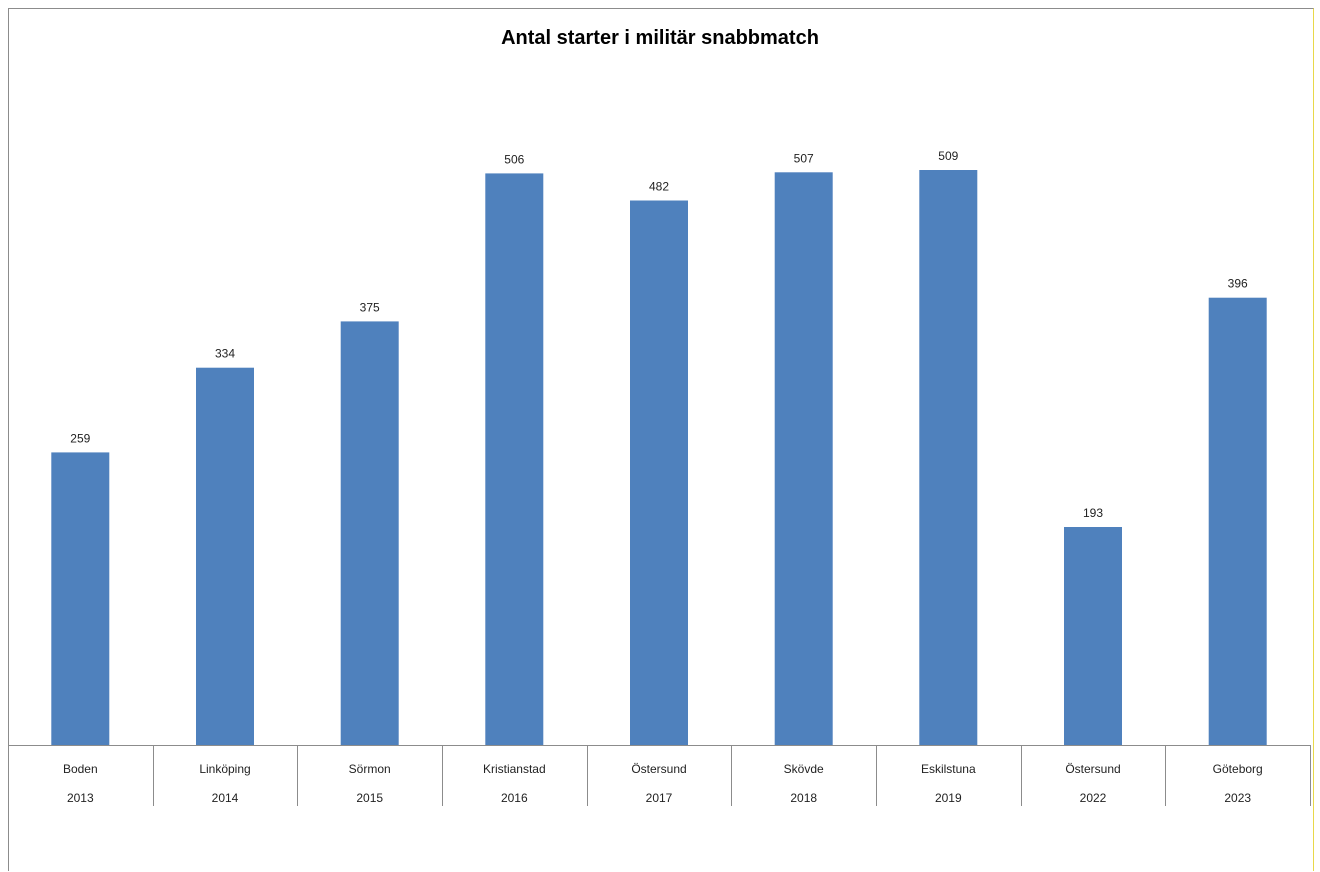 This screenshot has width=1320, height=872. What do you see at coordinates (804, 769) in the screenshot?
I see `x-tick-label: Skövde` at bounding box center [804, 769].